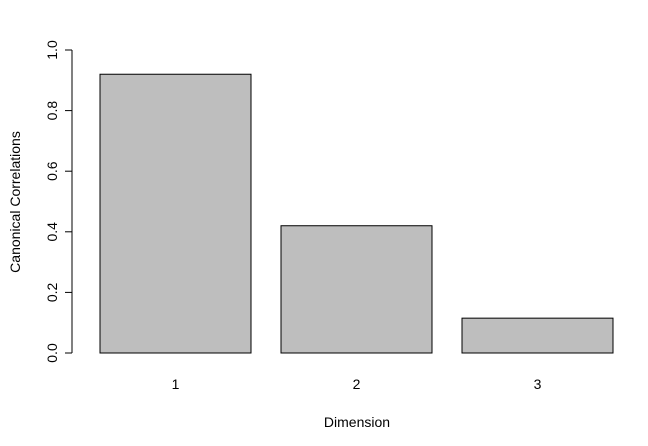 The width and height of the screenshot is (648, 446). What do you see at coordinates (52, 171) in the screenshot?
I see `y-tick-label: 0.6` at bounding box center [52, 171].